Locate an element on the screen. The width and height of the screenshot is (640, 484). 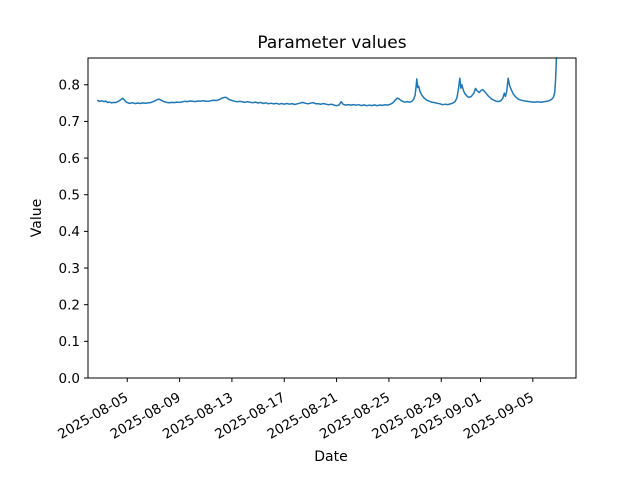
y-tick-label: 0.0 is located at coordinates (69, 379).